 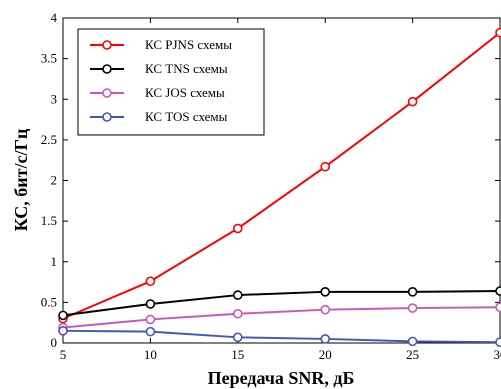 I want to click on legend-label: КС TNS схемы, so click(x=186, y=68).